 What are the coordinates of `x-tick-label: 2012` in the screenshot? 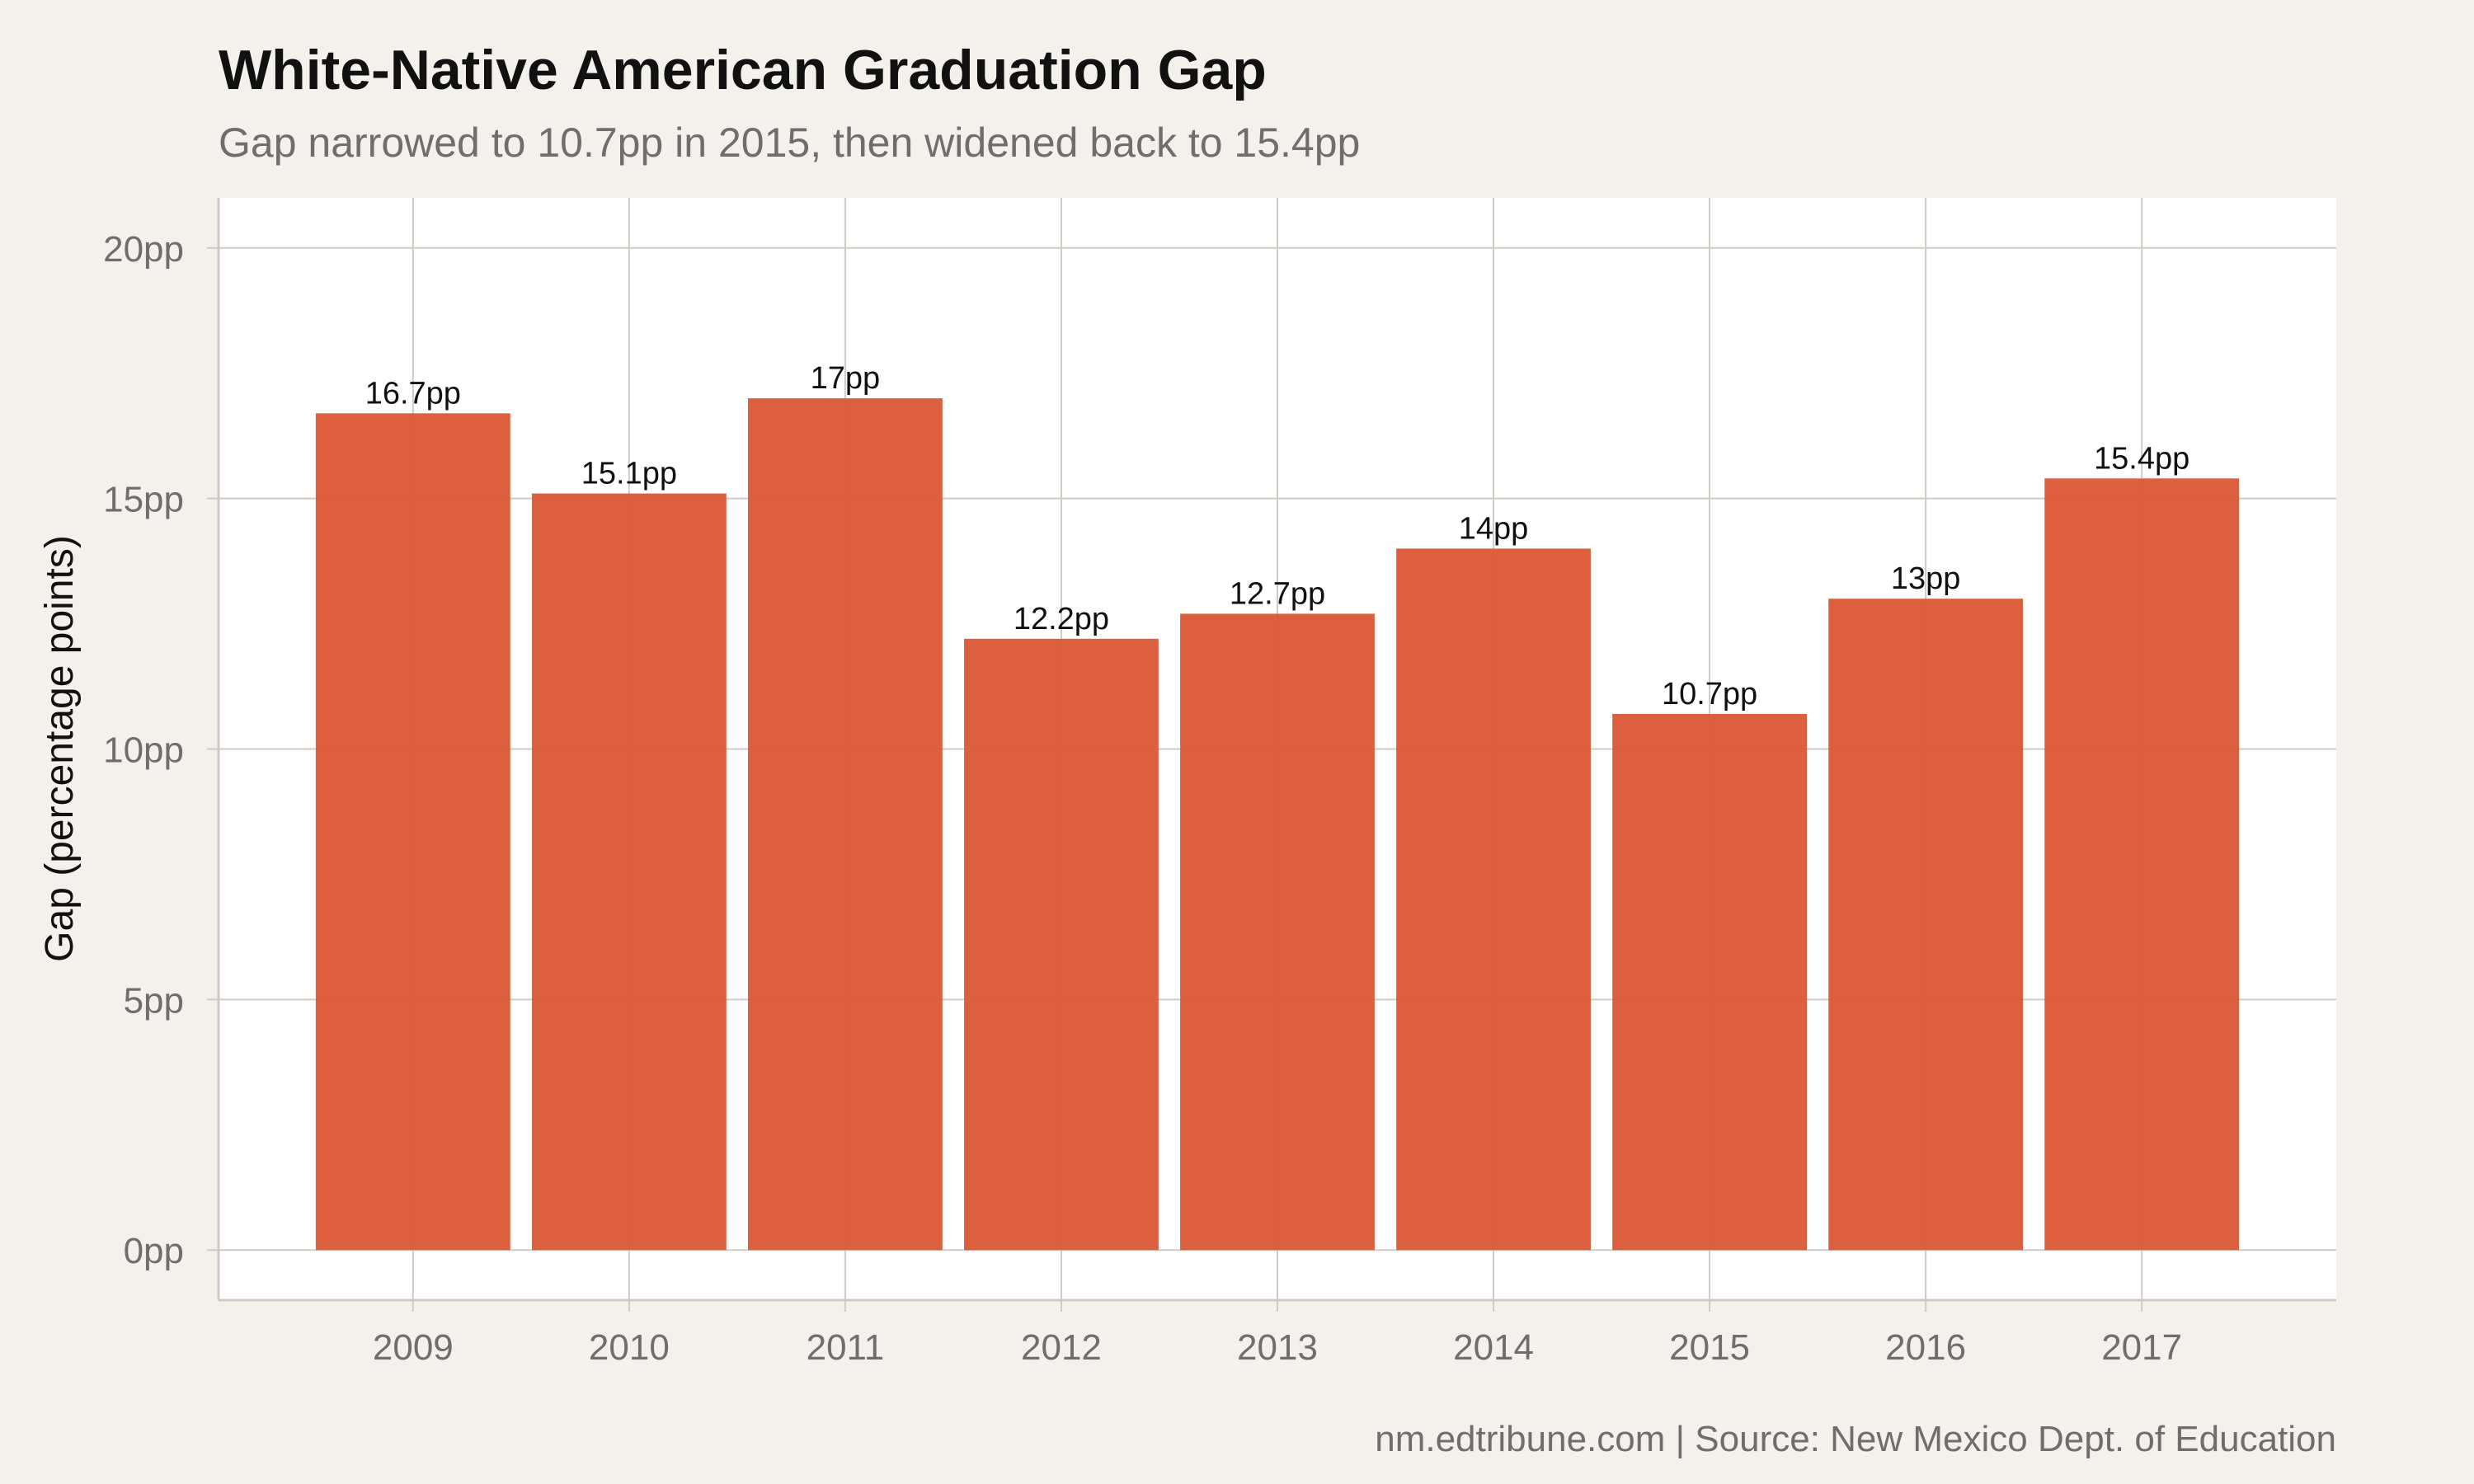 It's located at (1061, 1347).